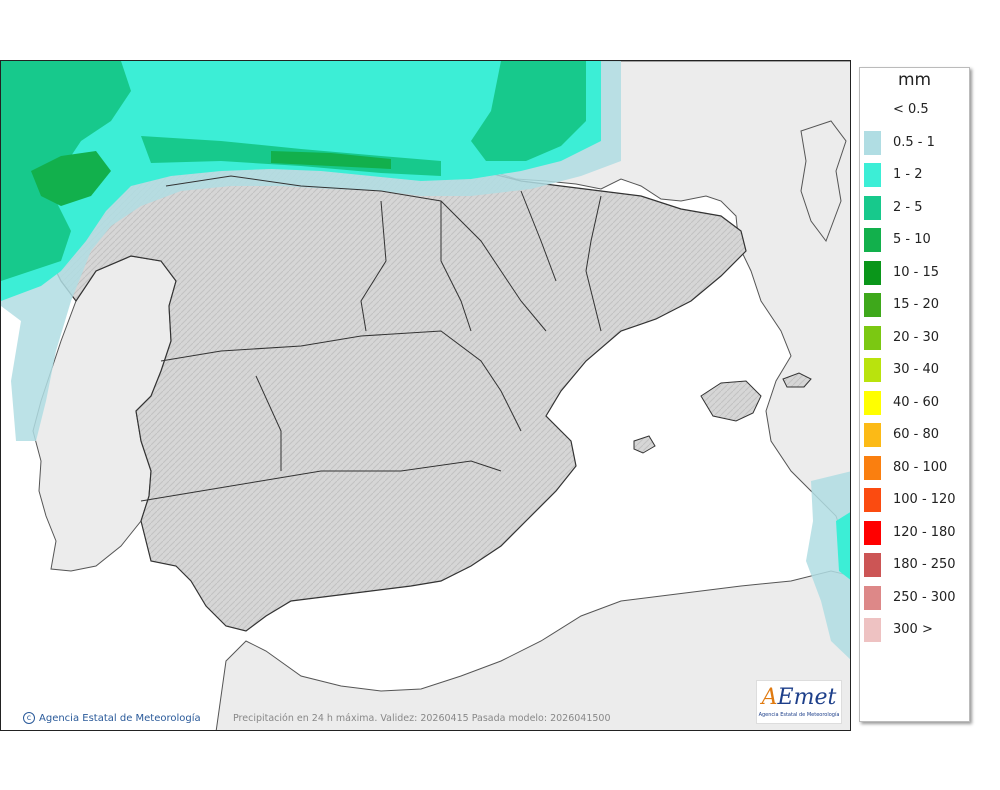 The width and height of the screenshot is (1000, 790). I want to click on legend-item: 5 - 10, so click(916, 240).